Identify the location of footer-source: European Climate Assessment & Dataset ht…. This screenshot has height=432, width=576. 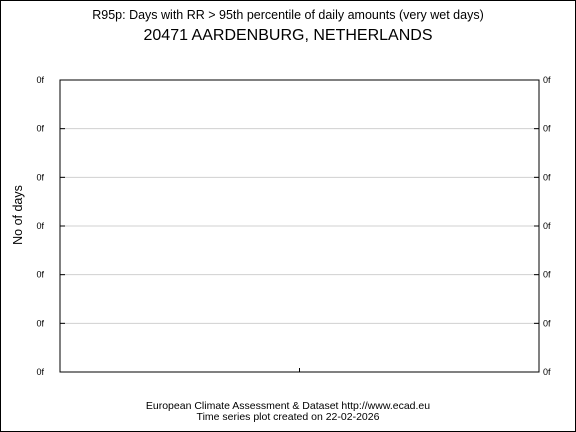
(288, 406).